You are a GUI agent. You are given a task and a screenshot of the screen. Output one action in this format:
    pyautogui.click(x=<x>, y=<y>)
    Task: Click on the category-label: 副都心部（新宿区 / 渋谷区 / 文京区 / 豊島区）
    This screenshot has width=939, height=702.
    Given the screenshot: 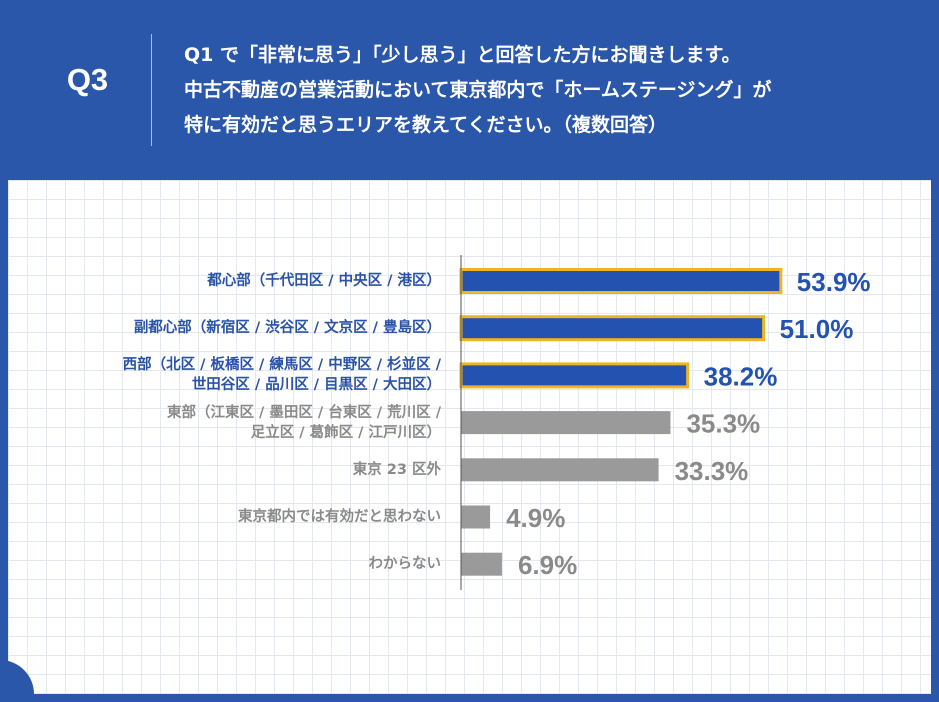 What is the action you would take?
    pyautogui.click(x=287, y=328)
    